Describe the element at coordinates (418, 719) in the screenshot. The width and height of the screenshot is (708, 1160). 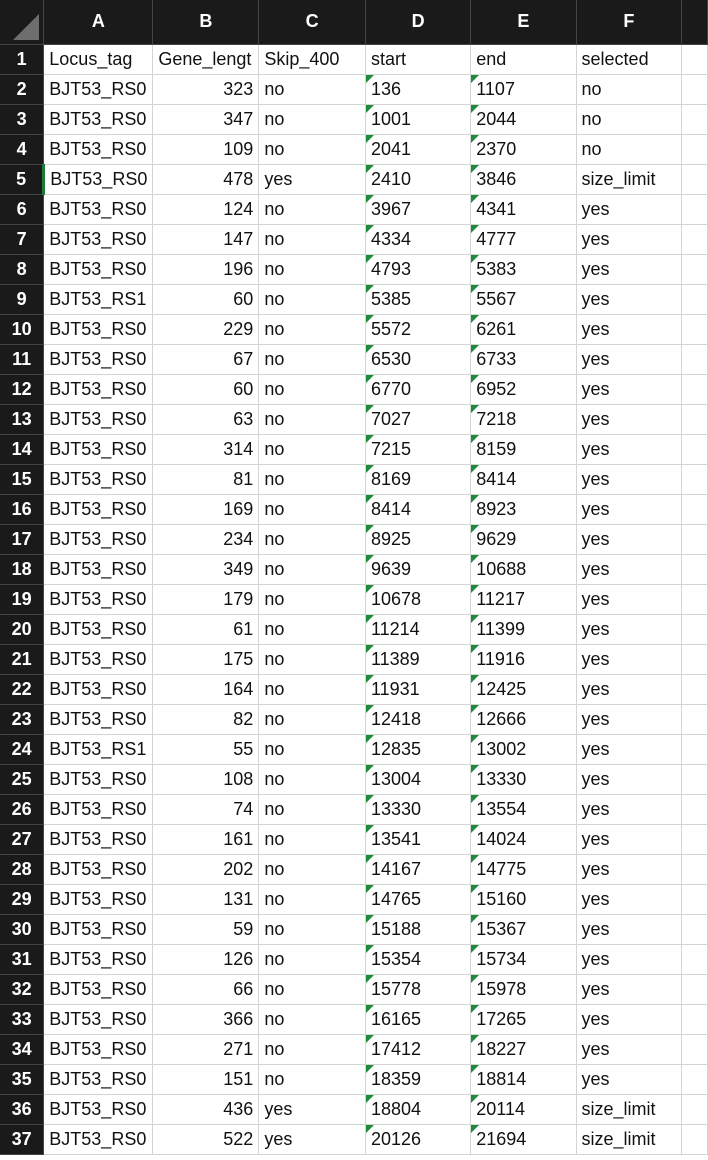
I see `start-cell: 12418` at that location.